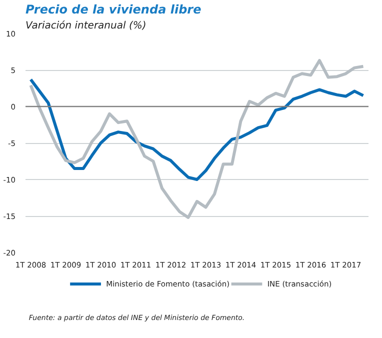  What do you see at coordinates (114, 9) in the screenshot?
I see `chart-title: Precio de la vivienda libre` at bounding box center [114, 9].